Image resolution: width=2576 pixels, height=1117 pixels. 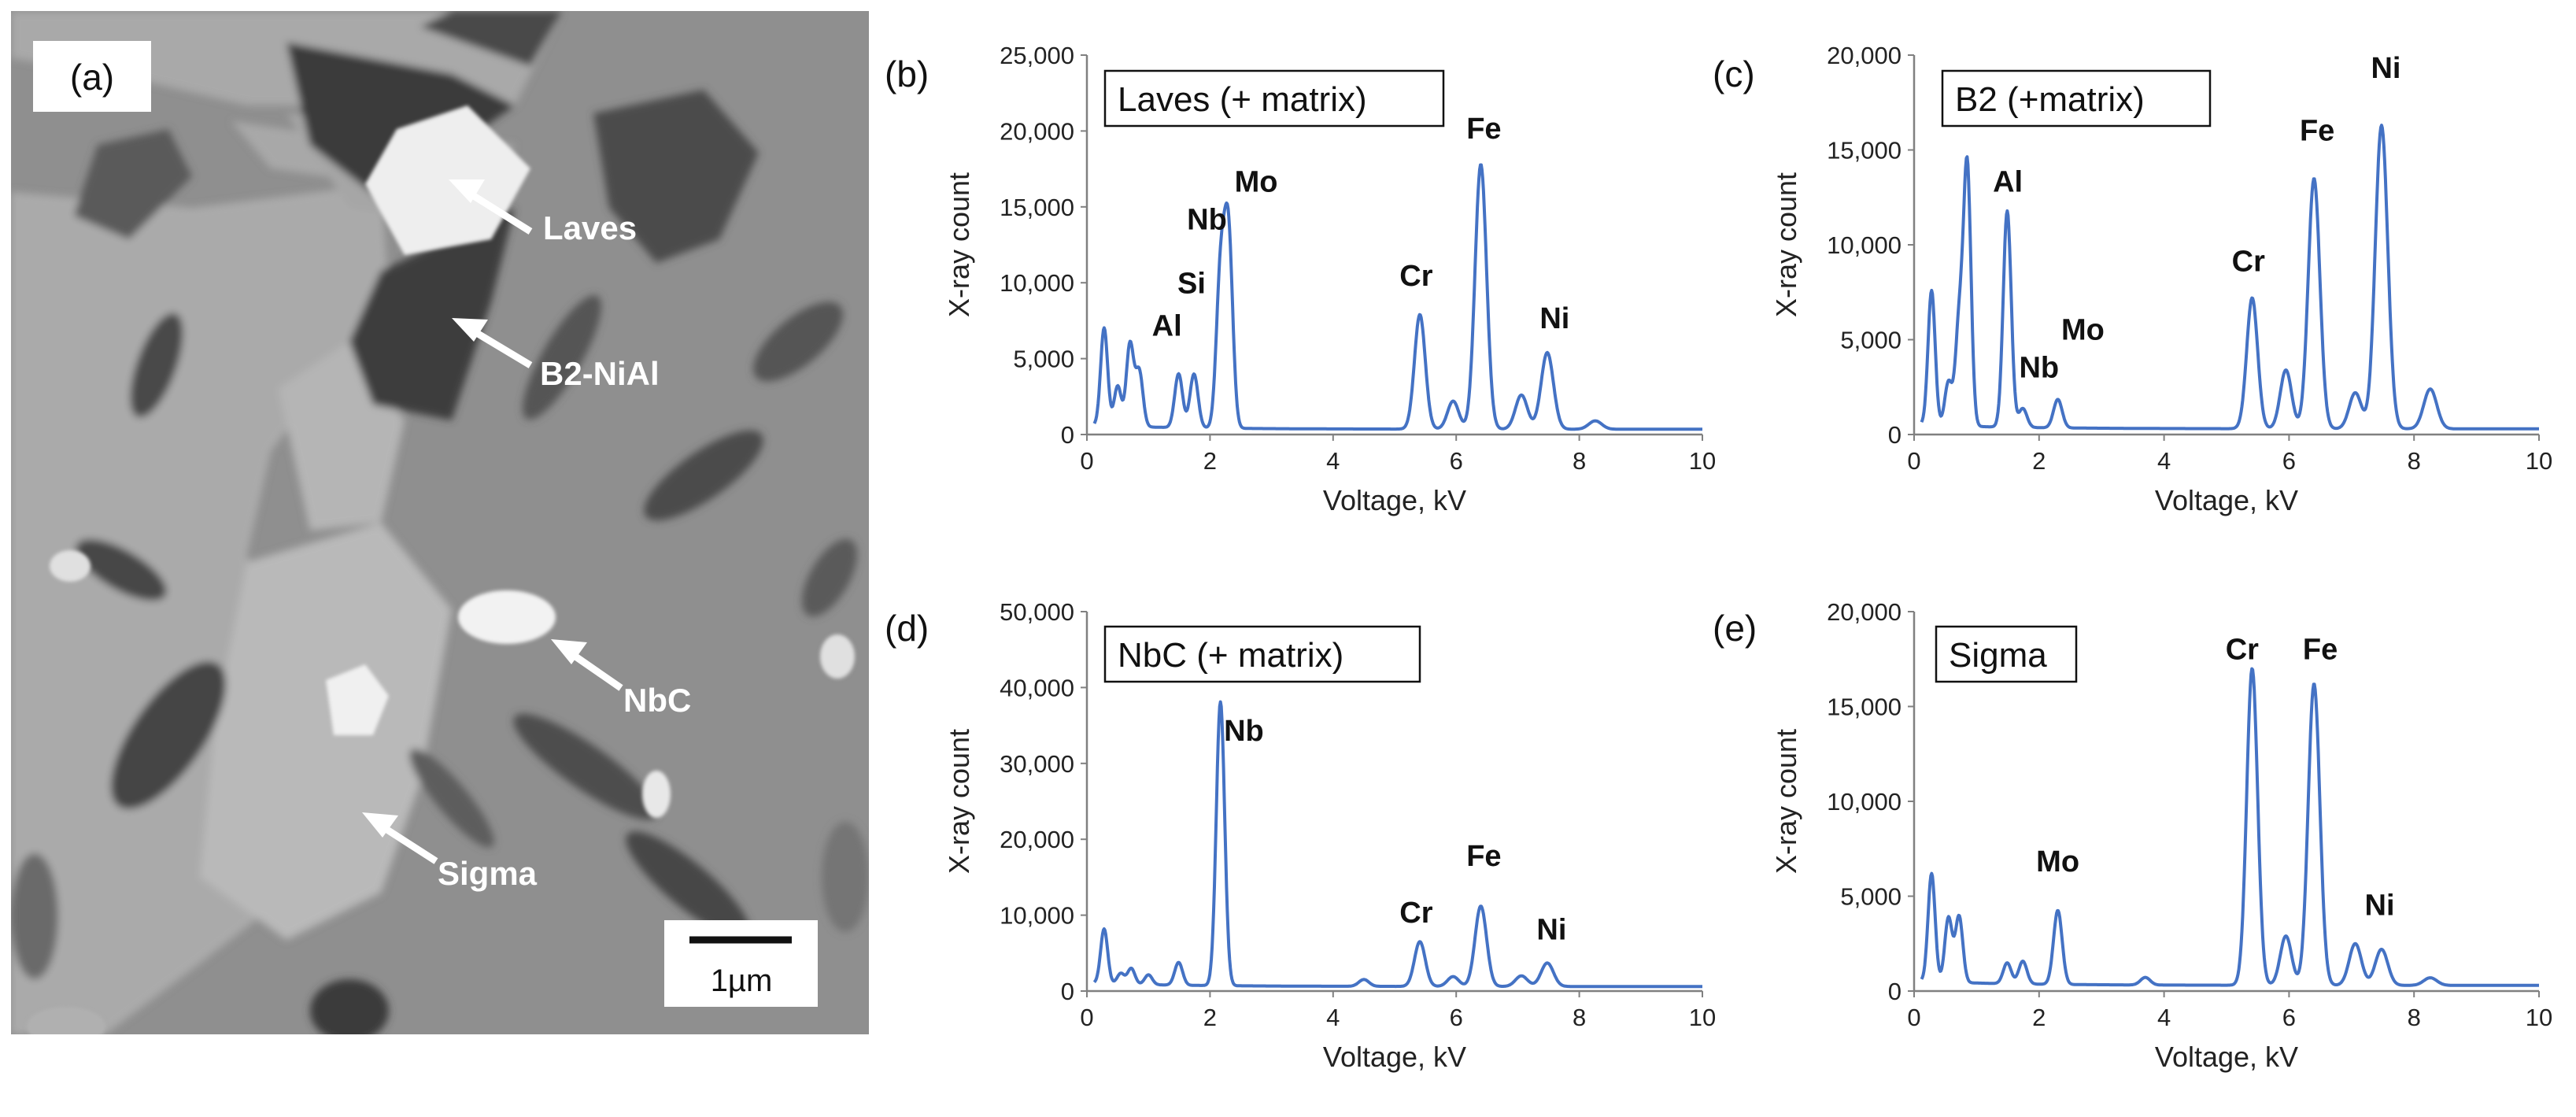 I want to click on y-tick-label: 25,000, so click(x=1037, y=56).